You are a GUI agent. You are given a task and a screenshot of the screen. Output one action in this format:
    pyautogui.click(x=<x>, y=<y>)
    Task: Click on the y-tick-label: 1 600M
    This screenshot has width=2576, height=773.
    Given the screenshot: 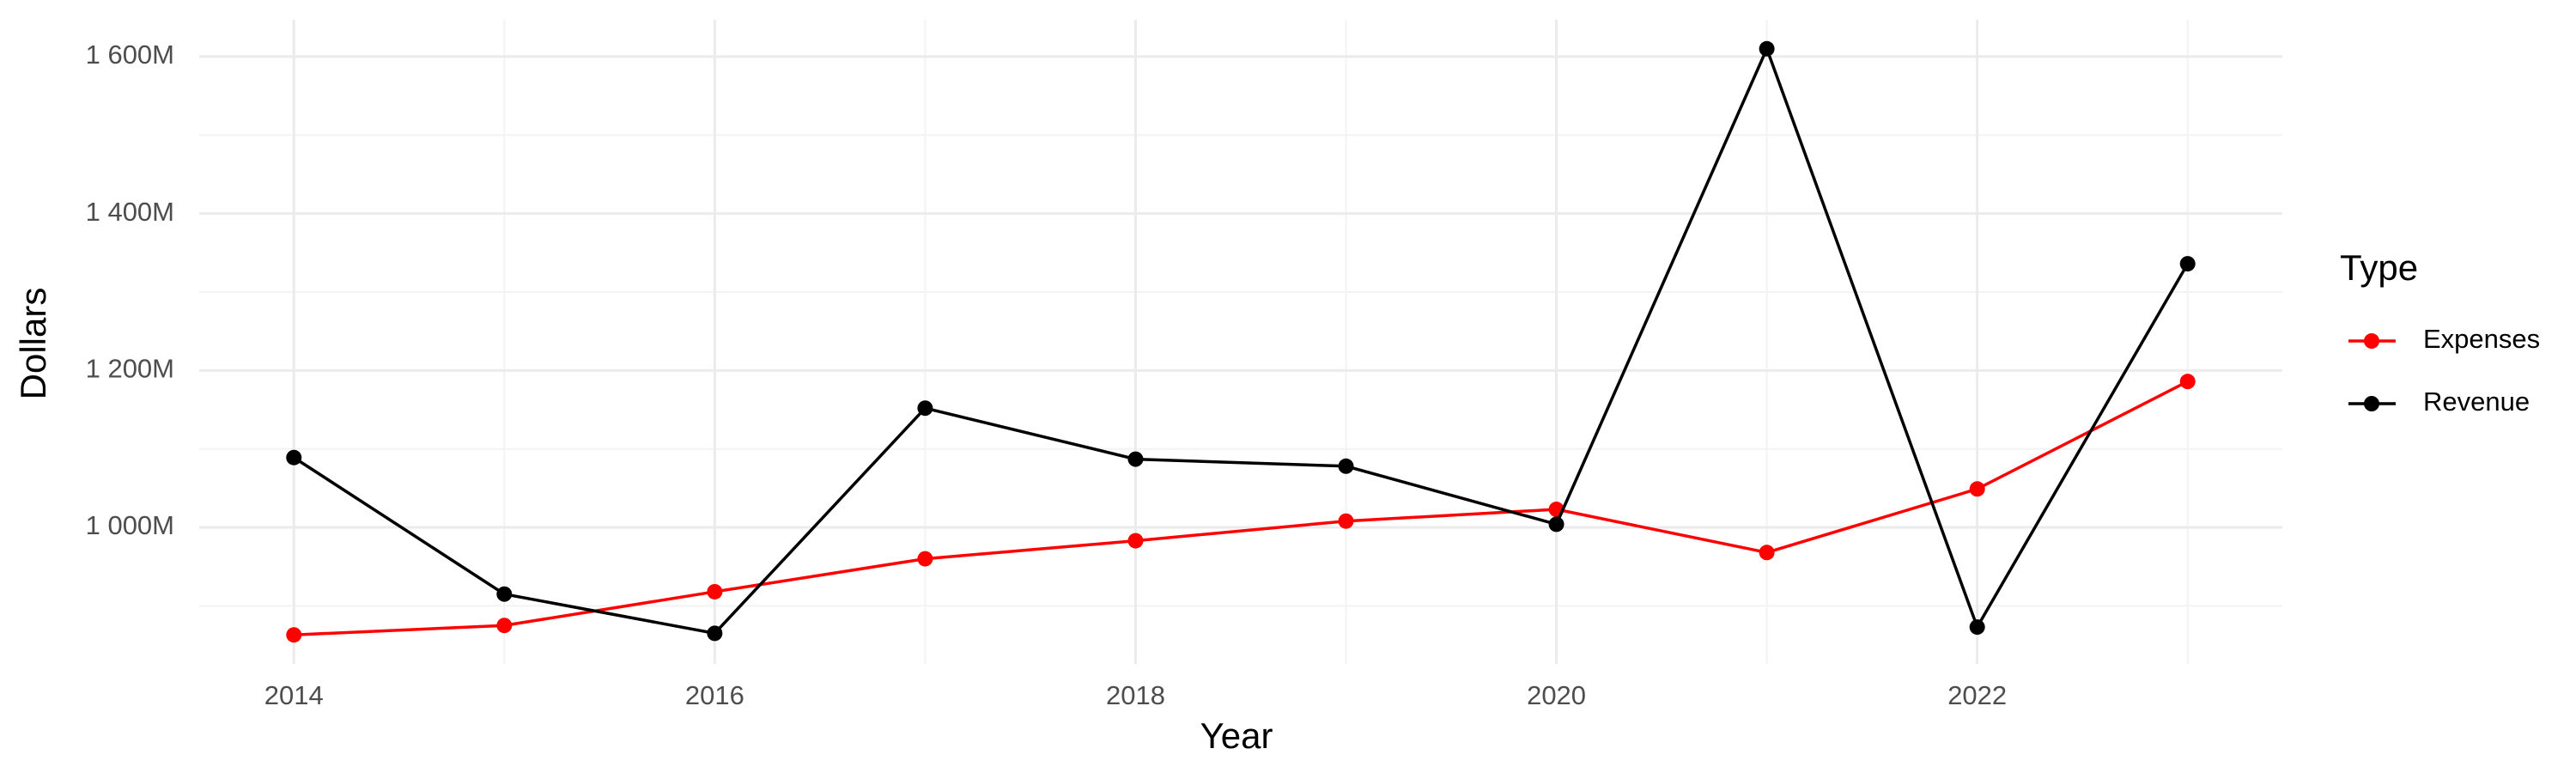 What is the action you would take?
    pyautogui.click(x=130, y=55)
    